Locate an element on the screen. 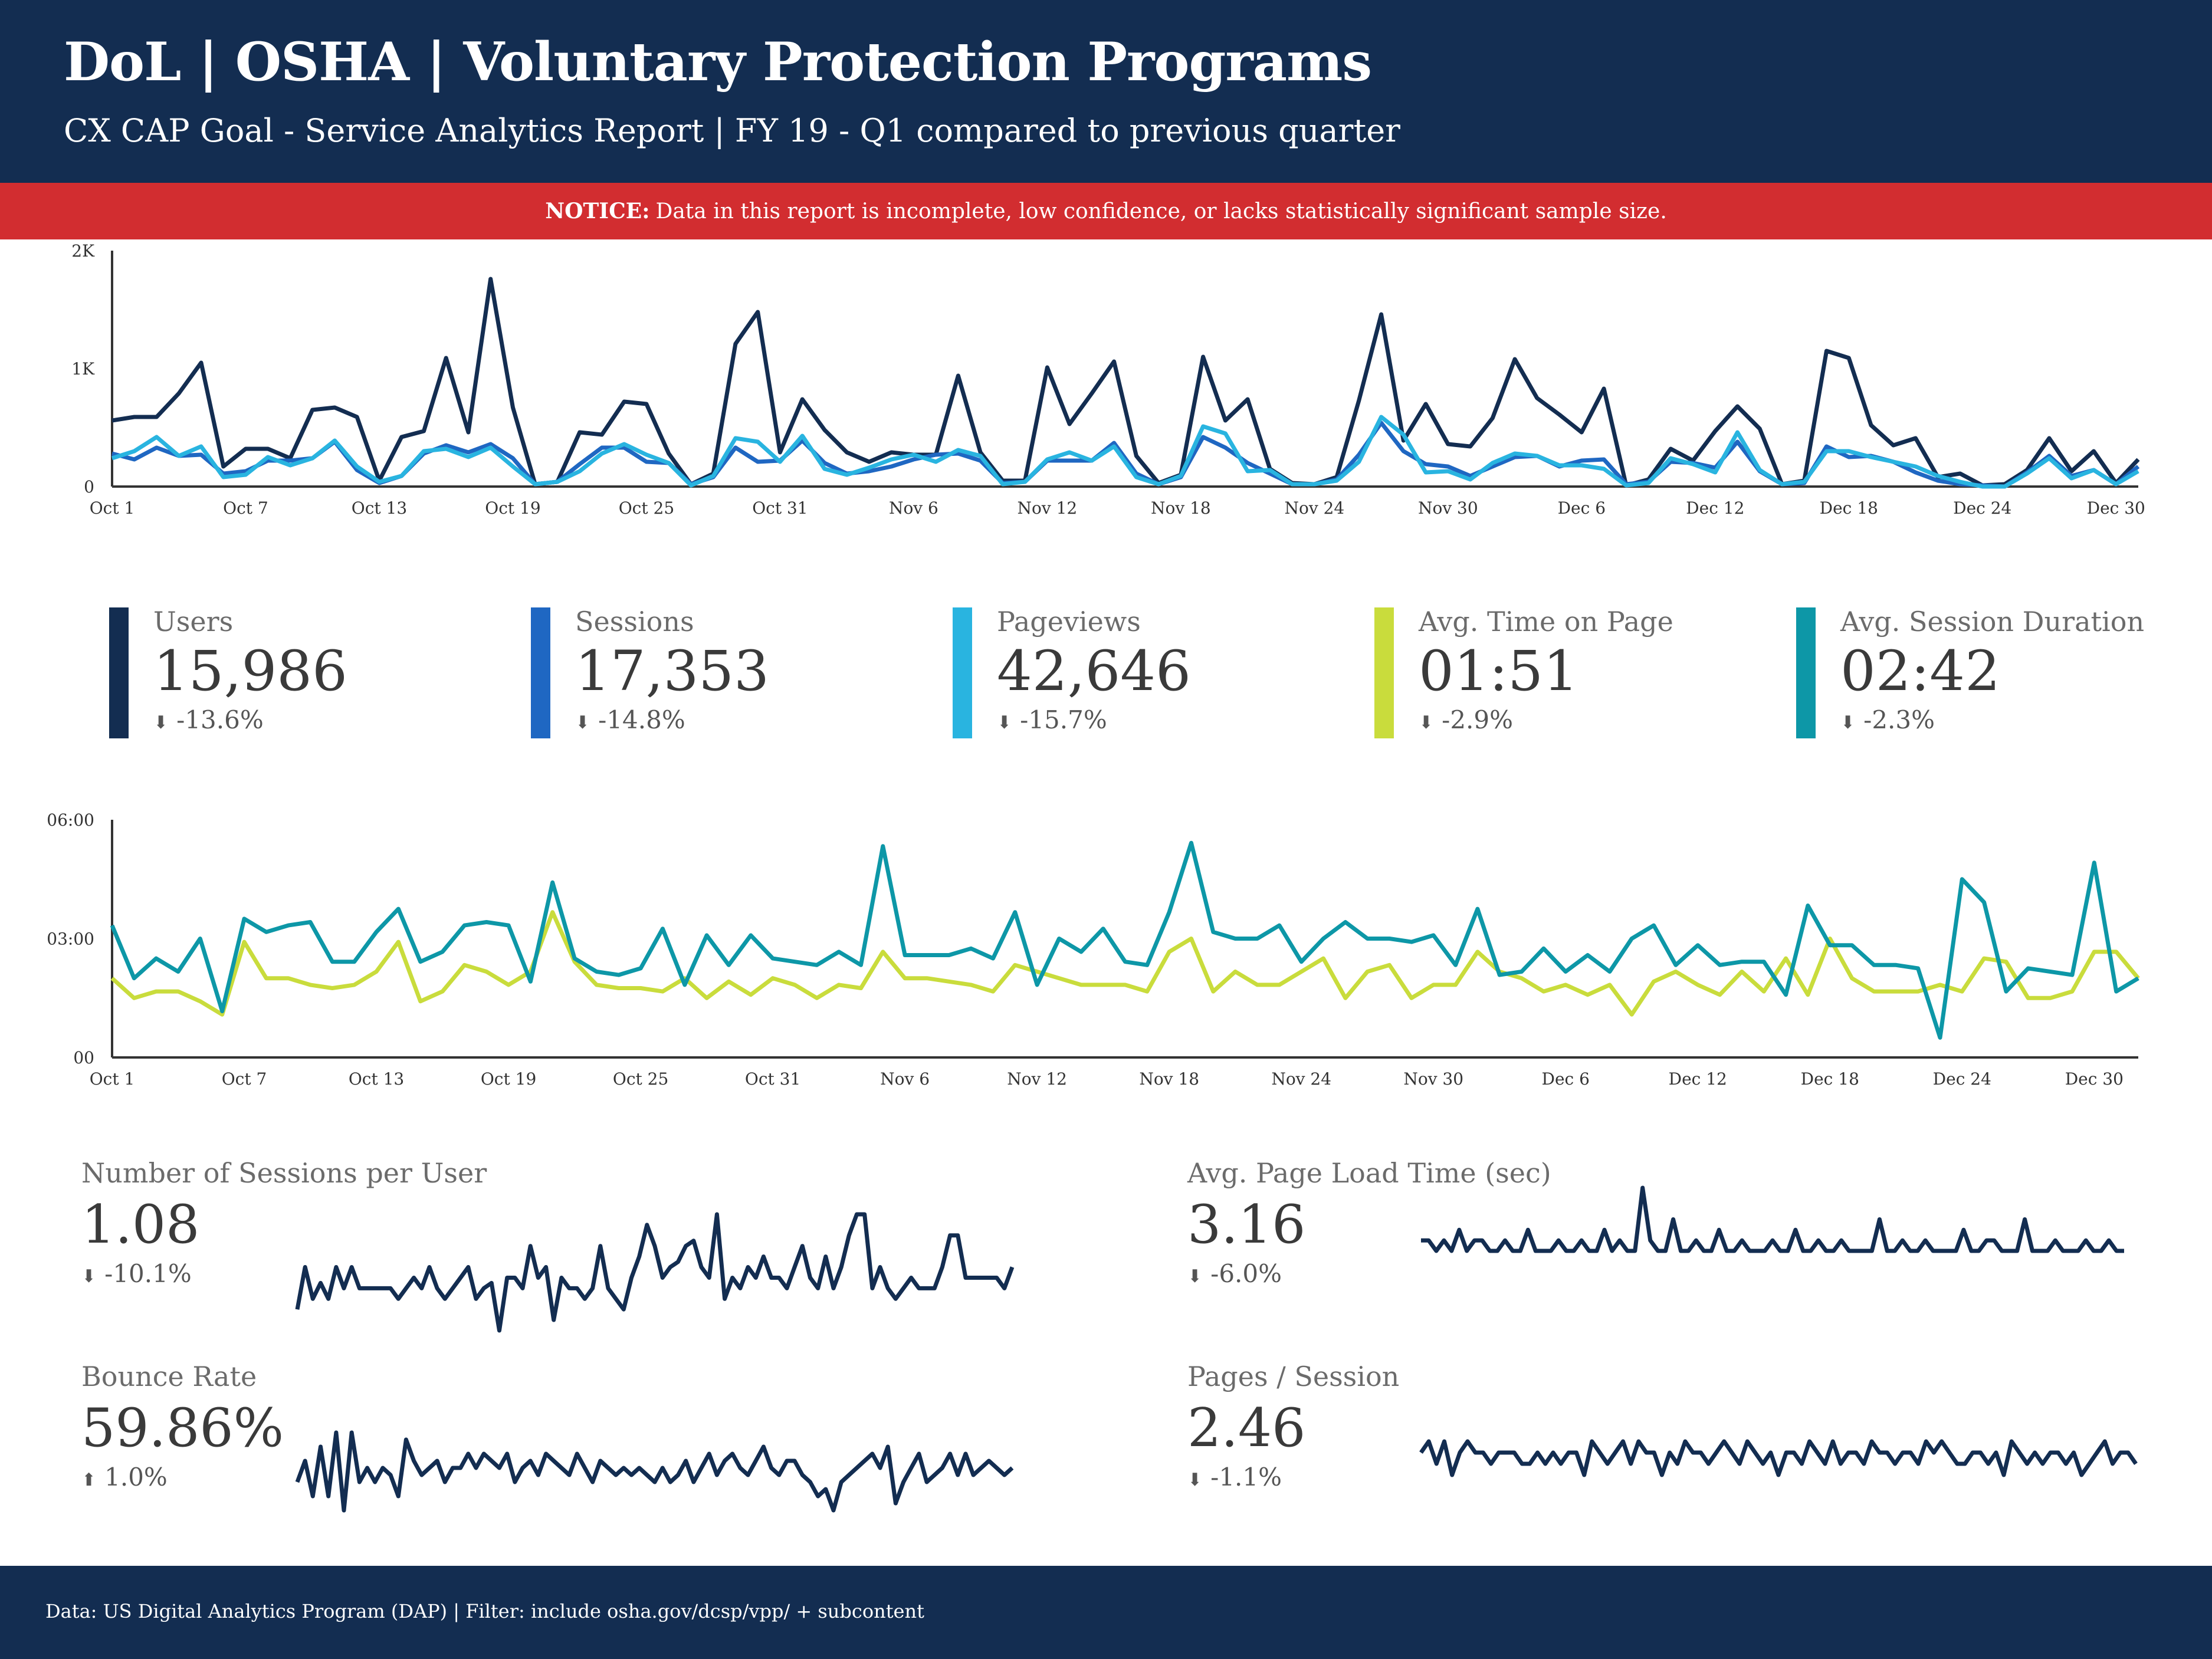  bounce-rate-sparkline is located at coordinates (654, 1472).